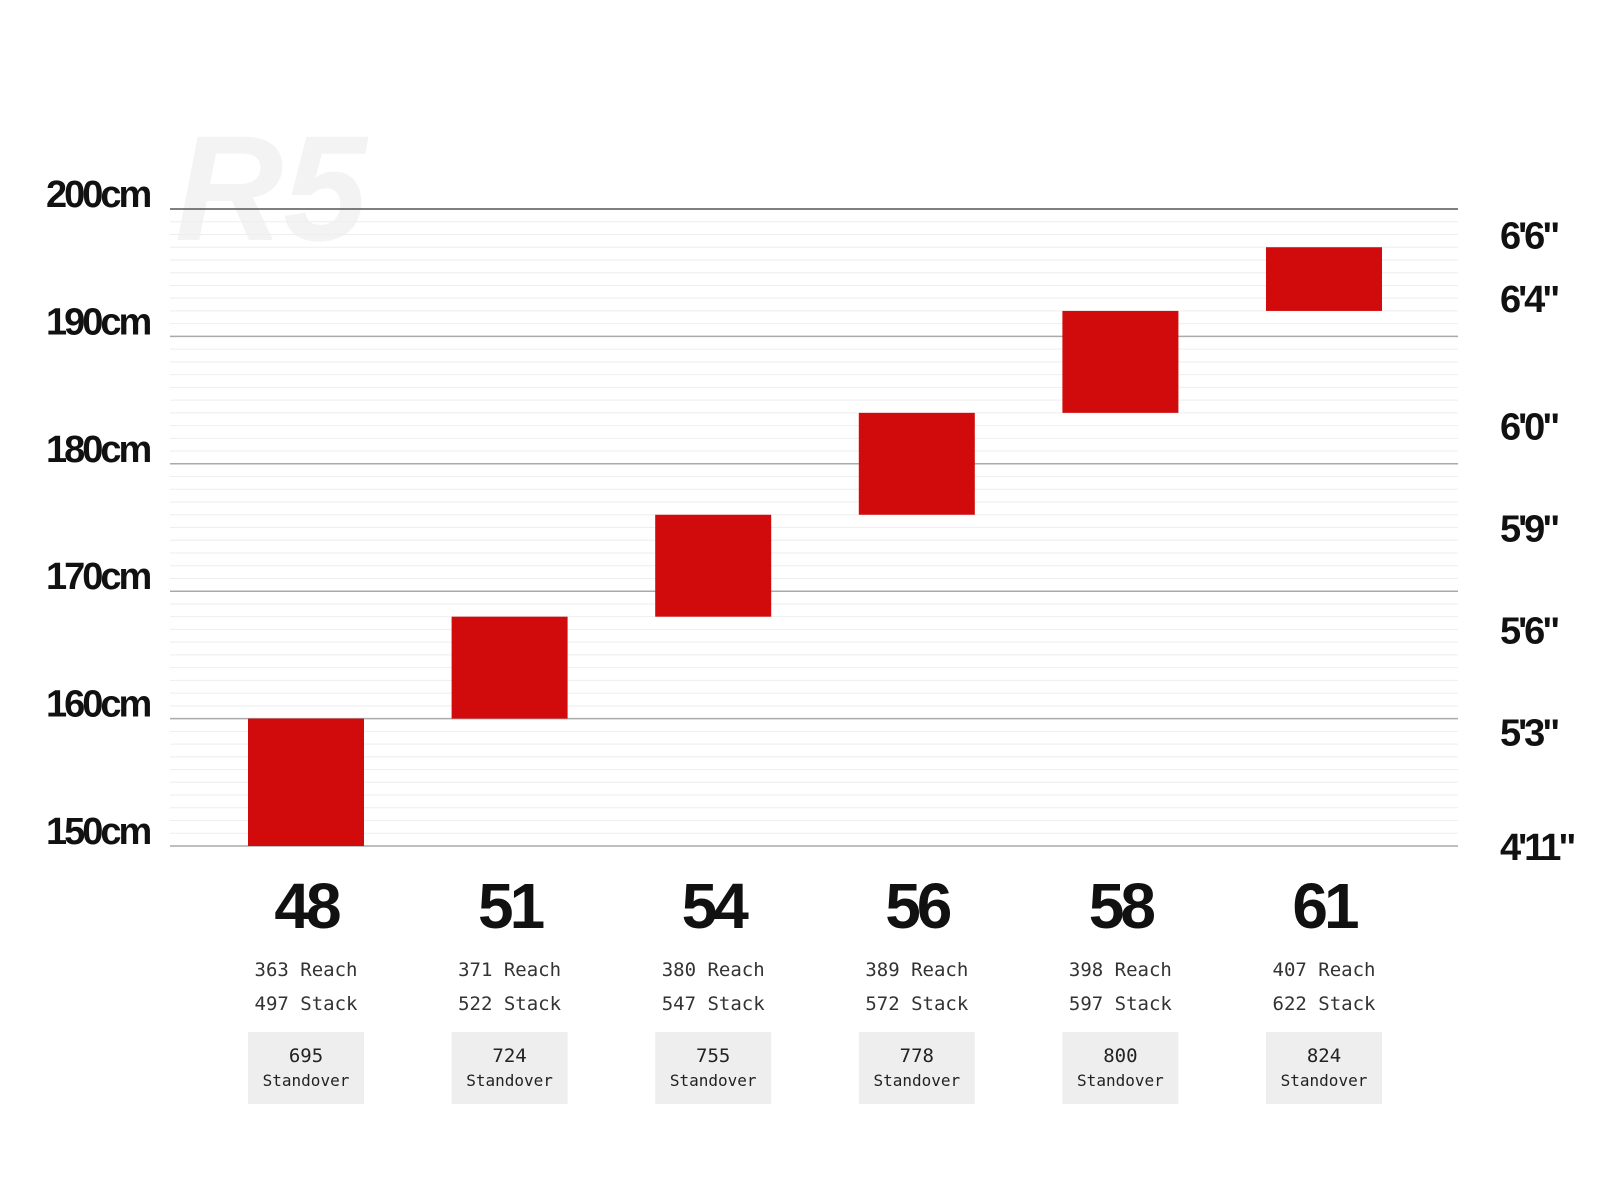  What do you see at coordinates (509, 970) in the screenshot?
I see `reach-value: 371 Reach` at bounding box center [509, 970].